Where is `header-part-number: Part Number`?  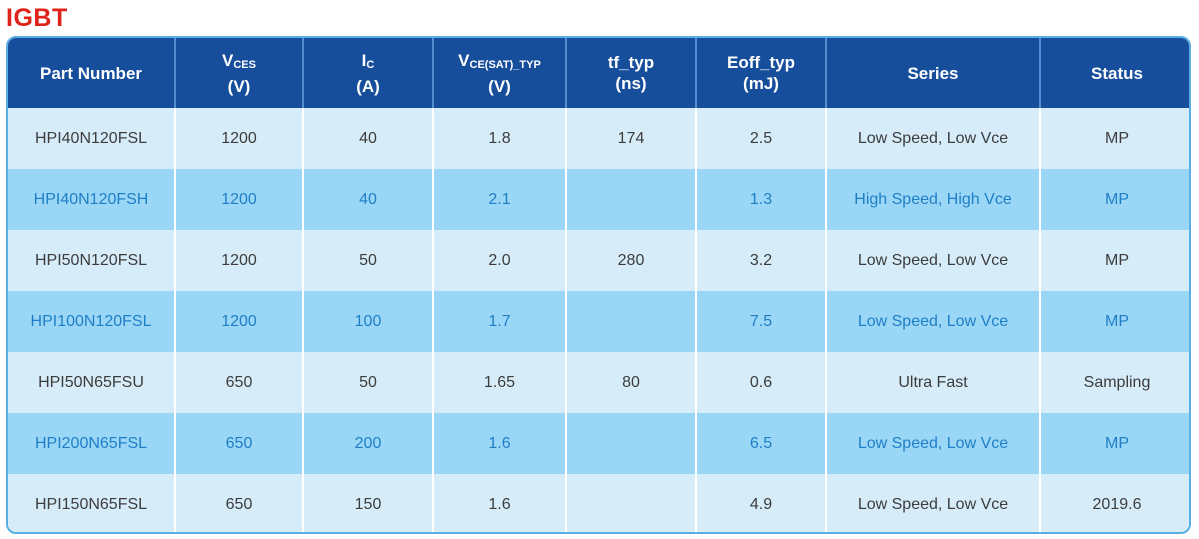 header-part-number: Part Number is located at coordinates (92, 73).